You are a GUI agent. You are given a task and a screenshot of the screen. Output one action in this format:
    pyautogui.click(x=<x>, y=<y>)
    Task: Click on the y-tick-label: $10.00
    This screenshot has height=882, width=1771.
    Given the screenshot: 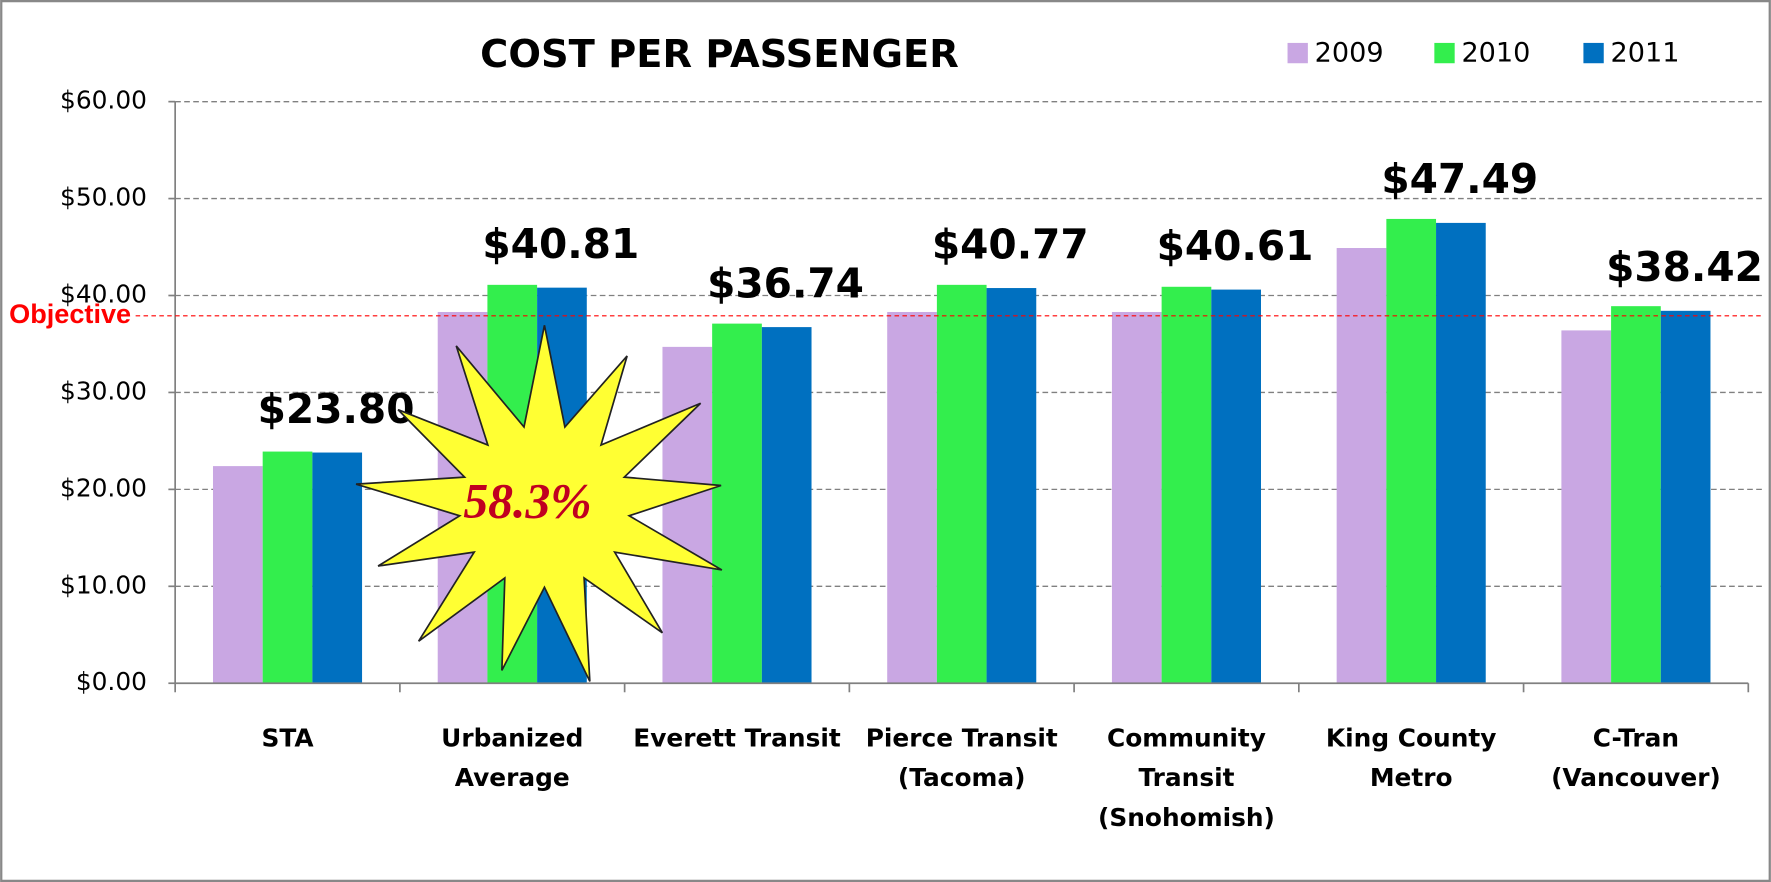 What is the action you would take?
    pyautogui.click(x=103, y=584)
    